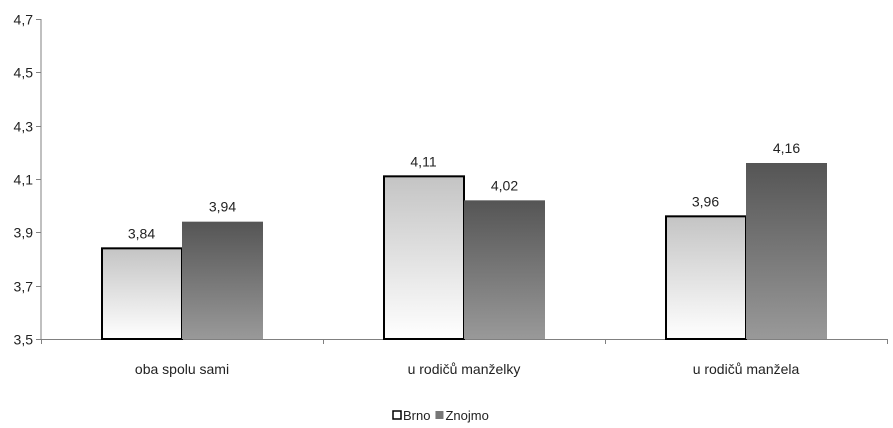  What do you see at coordinates (466, 415) in the screenshot?
I see `legend-label-znojmo: Znojmo` at bounding box center [466, 415].